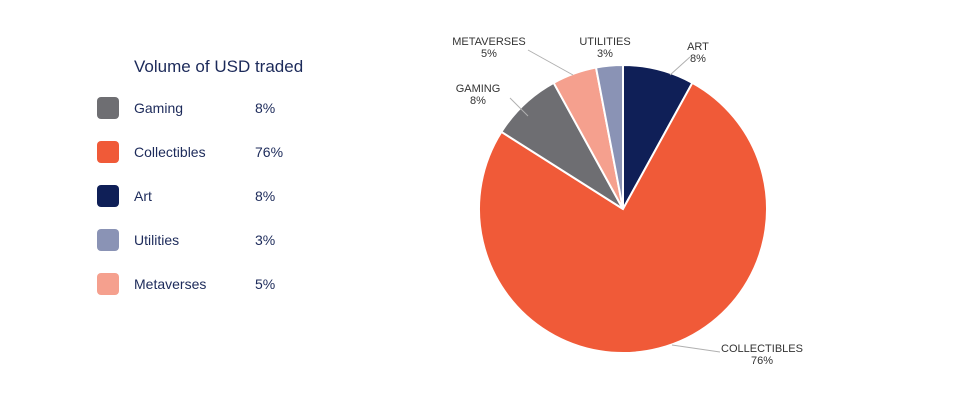 The height and width of the screenshot is (415, 976). I want to click on legend-title: Volume of USD traded, so click(219, 66).